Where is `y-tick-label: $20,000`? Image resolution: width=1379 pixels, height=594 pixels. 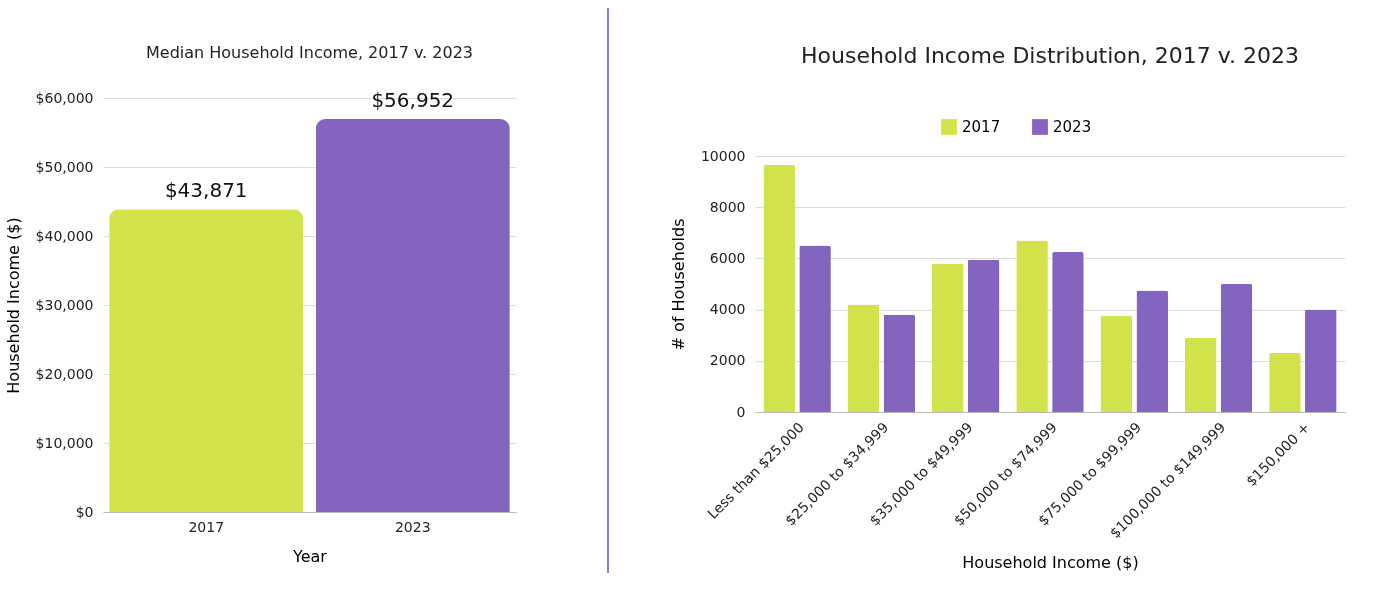
y-tick-label: $20,000 is located at coordinates (64, 373).